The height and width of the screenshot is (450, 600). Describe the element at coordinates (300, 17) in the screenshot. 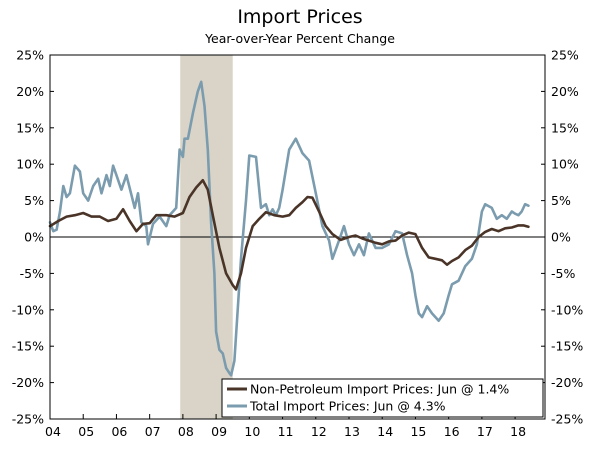

I see `chart-title: Import Prices` at that location.